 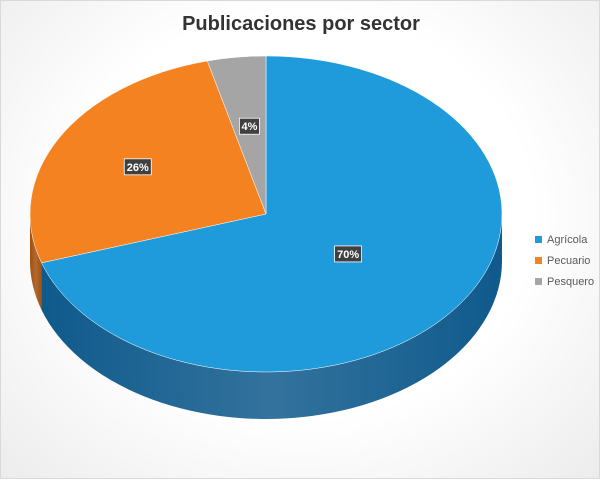 I want to click on data-label-pecuario: 26%, so click(x=137, y=167).